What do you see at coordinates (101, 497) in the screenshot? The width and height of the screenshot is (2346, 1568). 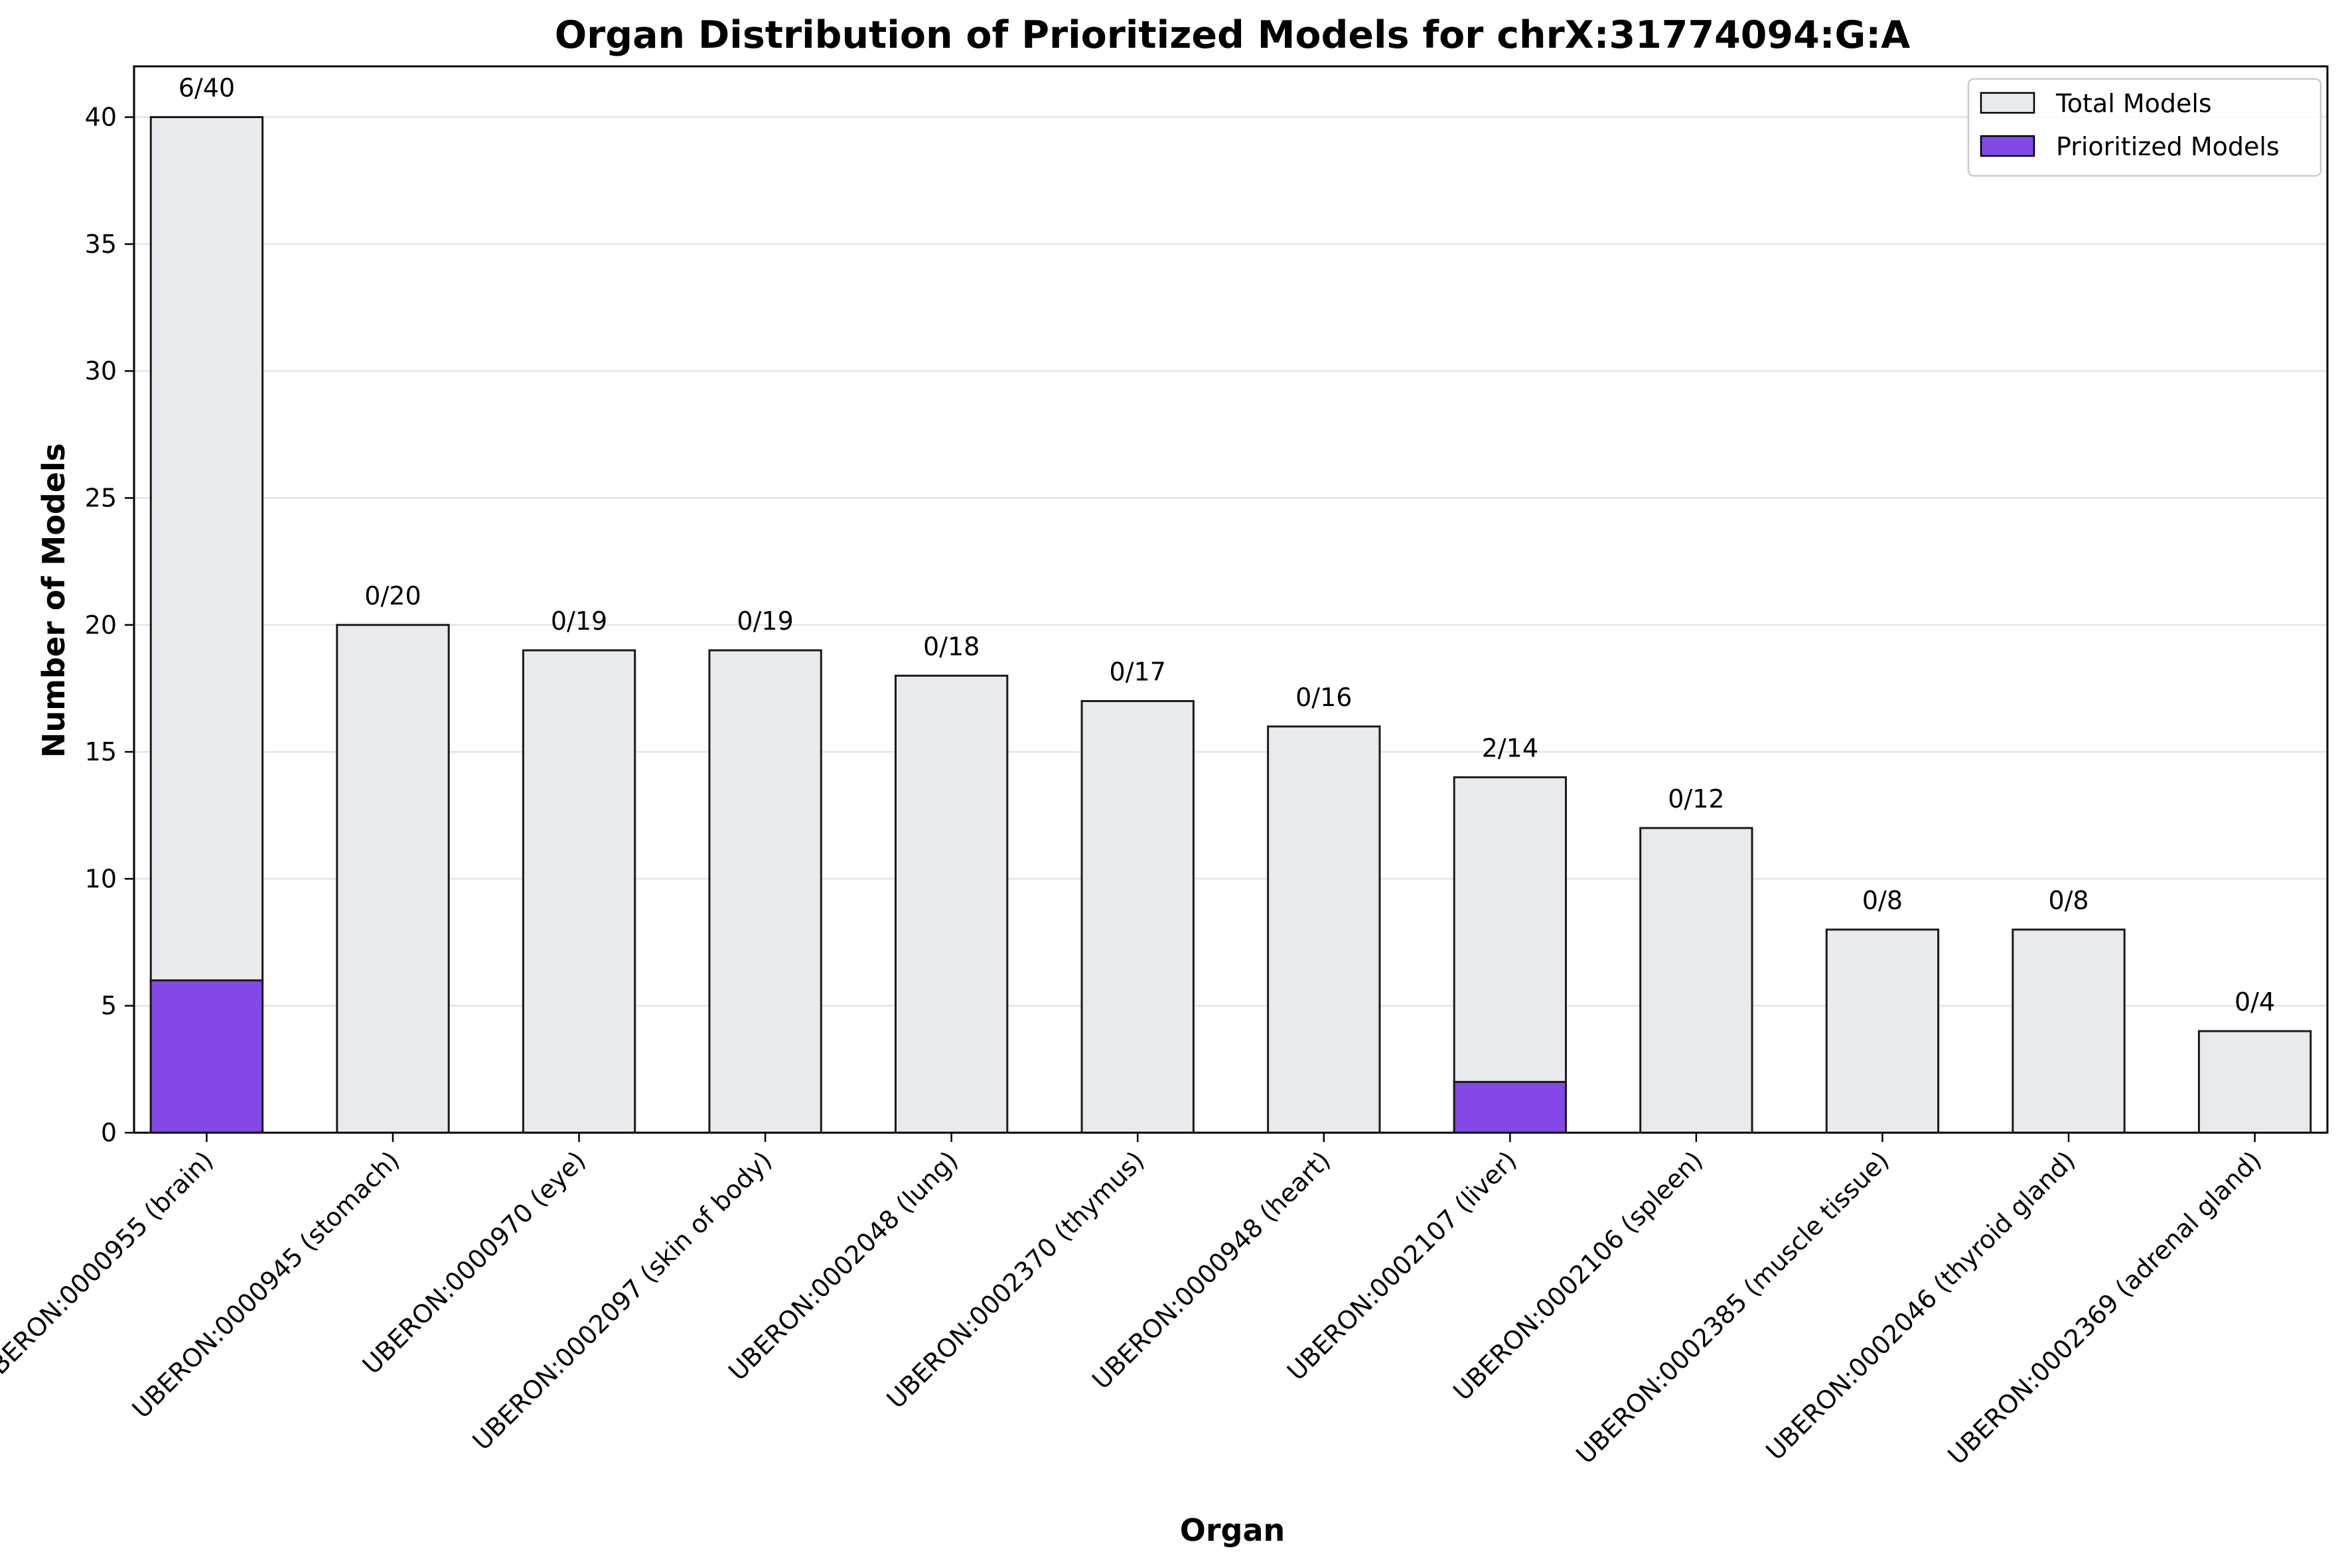 I see `y-tick-label: 25` at bounding box center [101, 497].